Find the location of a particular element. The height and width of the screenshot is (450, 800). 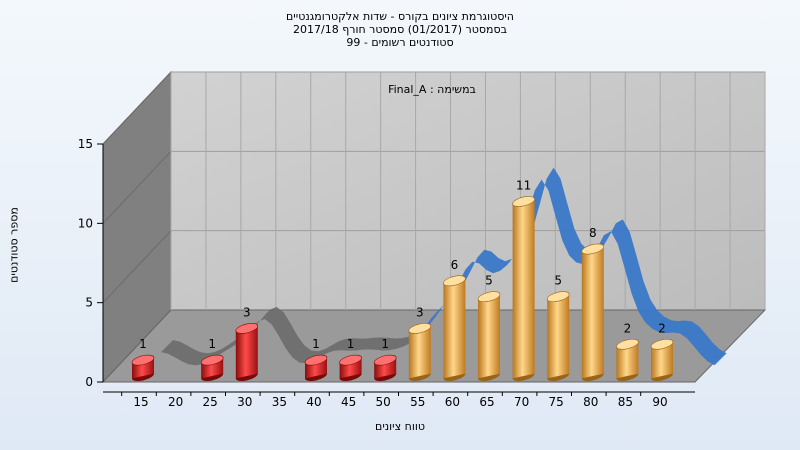

bar-data-label: 8 is located at coordinates (593, 233).